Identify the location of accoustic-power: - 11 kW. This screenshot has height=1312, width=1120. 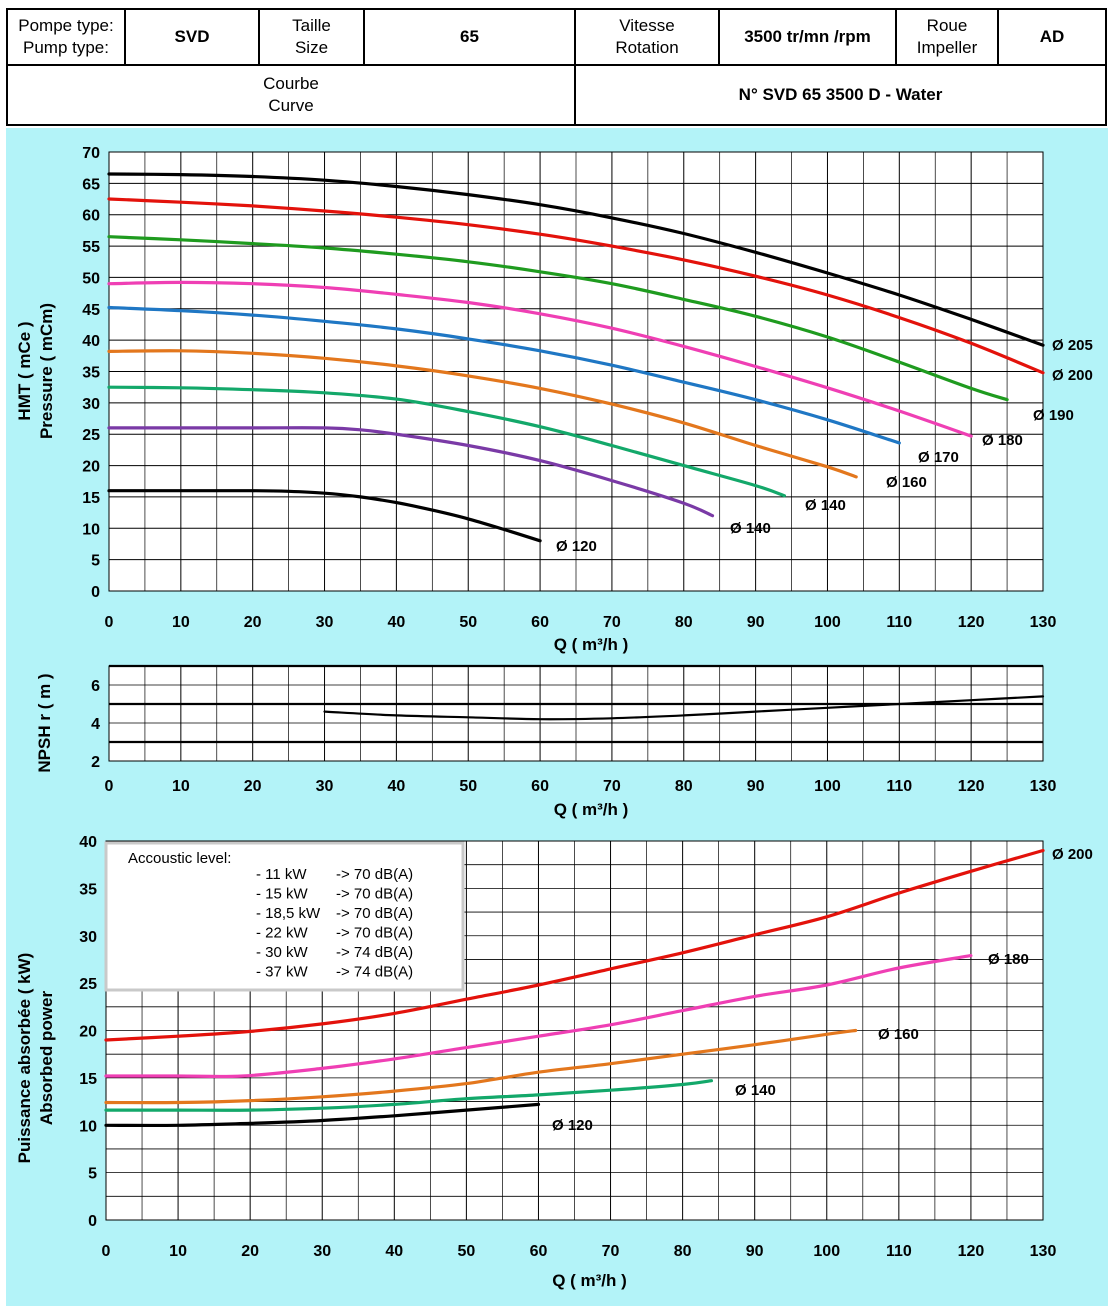
(281, 874).